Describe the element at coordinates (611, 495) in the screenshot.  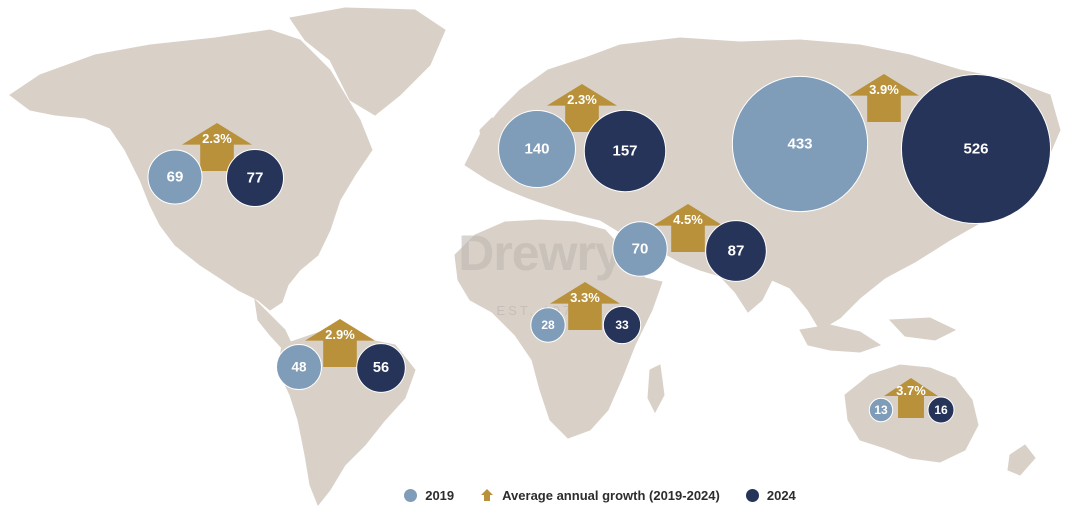
I see `legend-growth-label: Average annual growth (2019-2024)` at that location.